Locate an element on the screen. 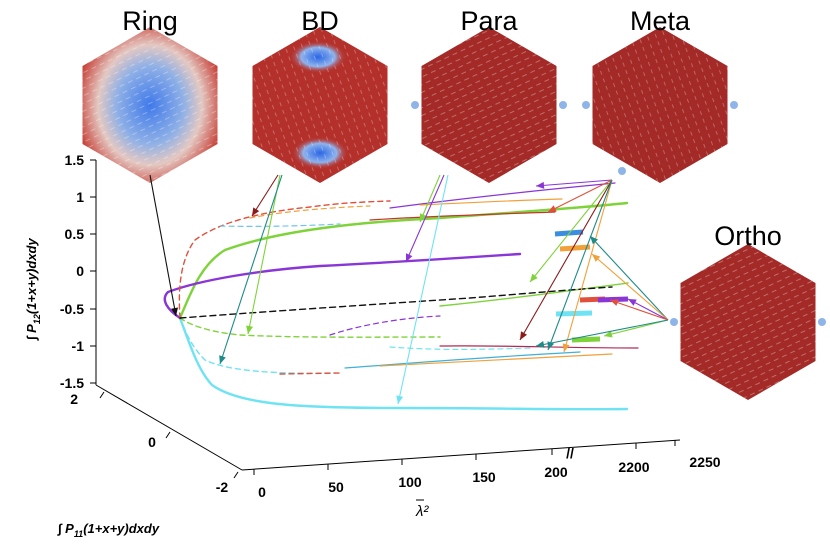 Image resolution: width=830 pixels, height=547 pixels. x-axis-ticks is located at coordinates (464, 457).